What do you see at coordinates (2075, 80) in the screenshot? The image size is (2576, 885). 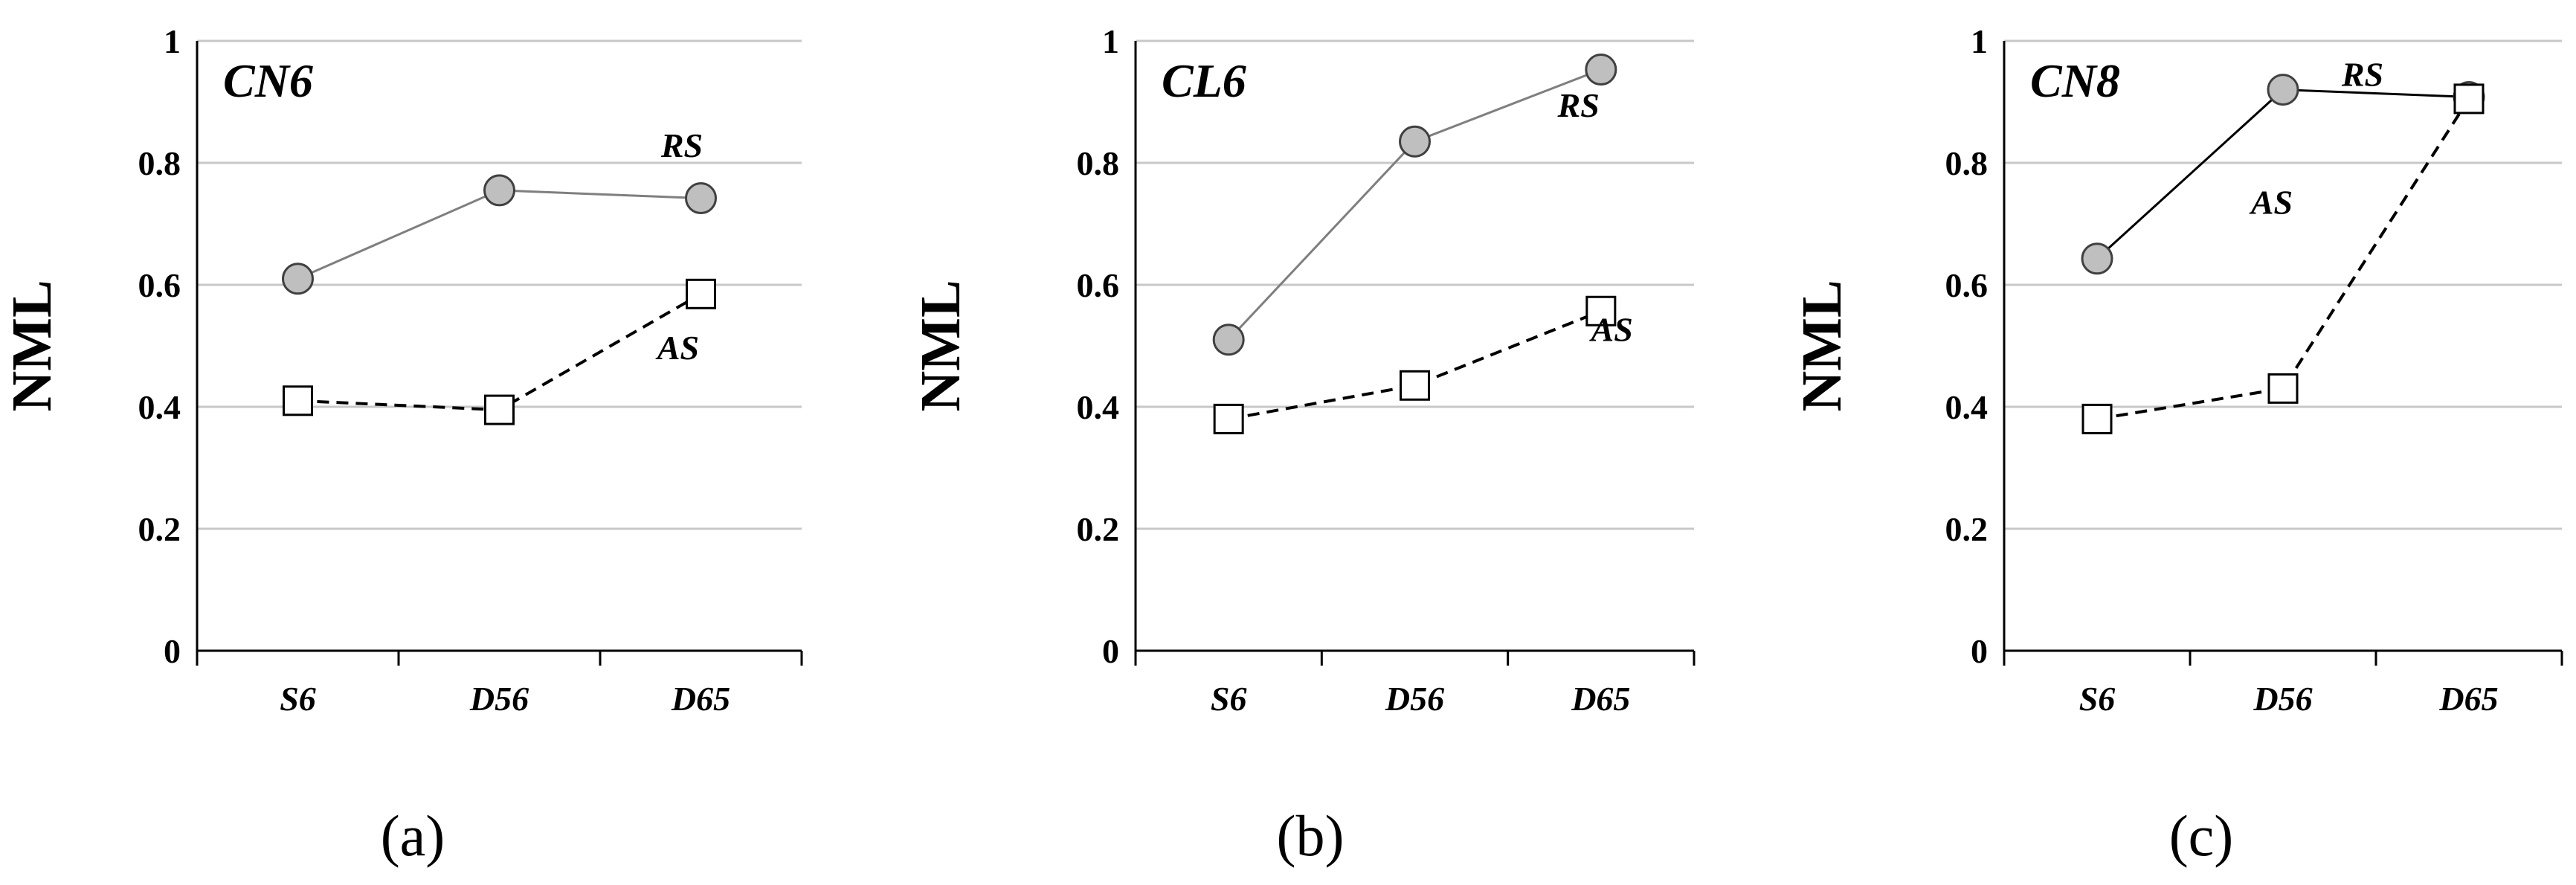 I see `panel-title: CN8` at bounding box center [2075, 80].